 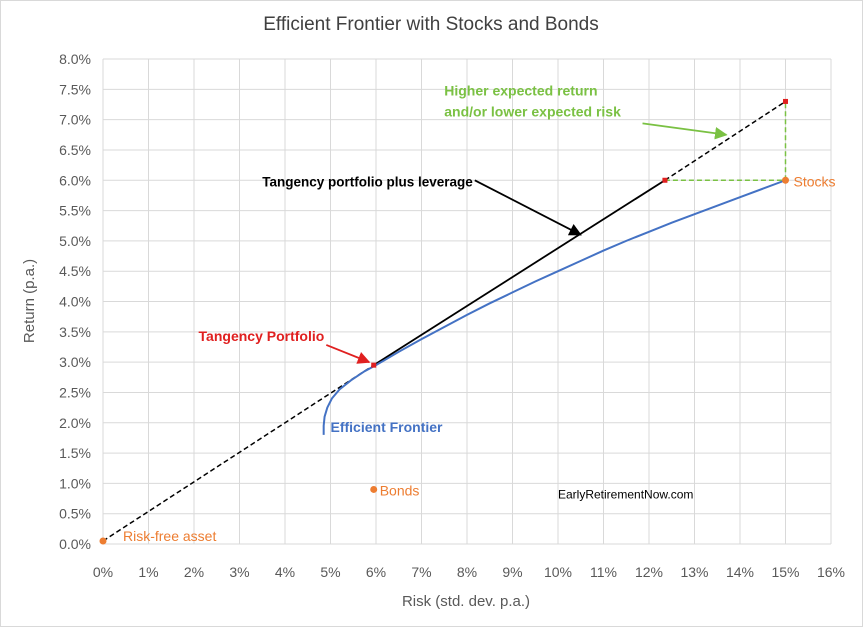 I want to click on x-tick-label: 8%, so click(x=467, y=572).